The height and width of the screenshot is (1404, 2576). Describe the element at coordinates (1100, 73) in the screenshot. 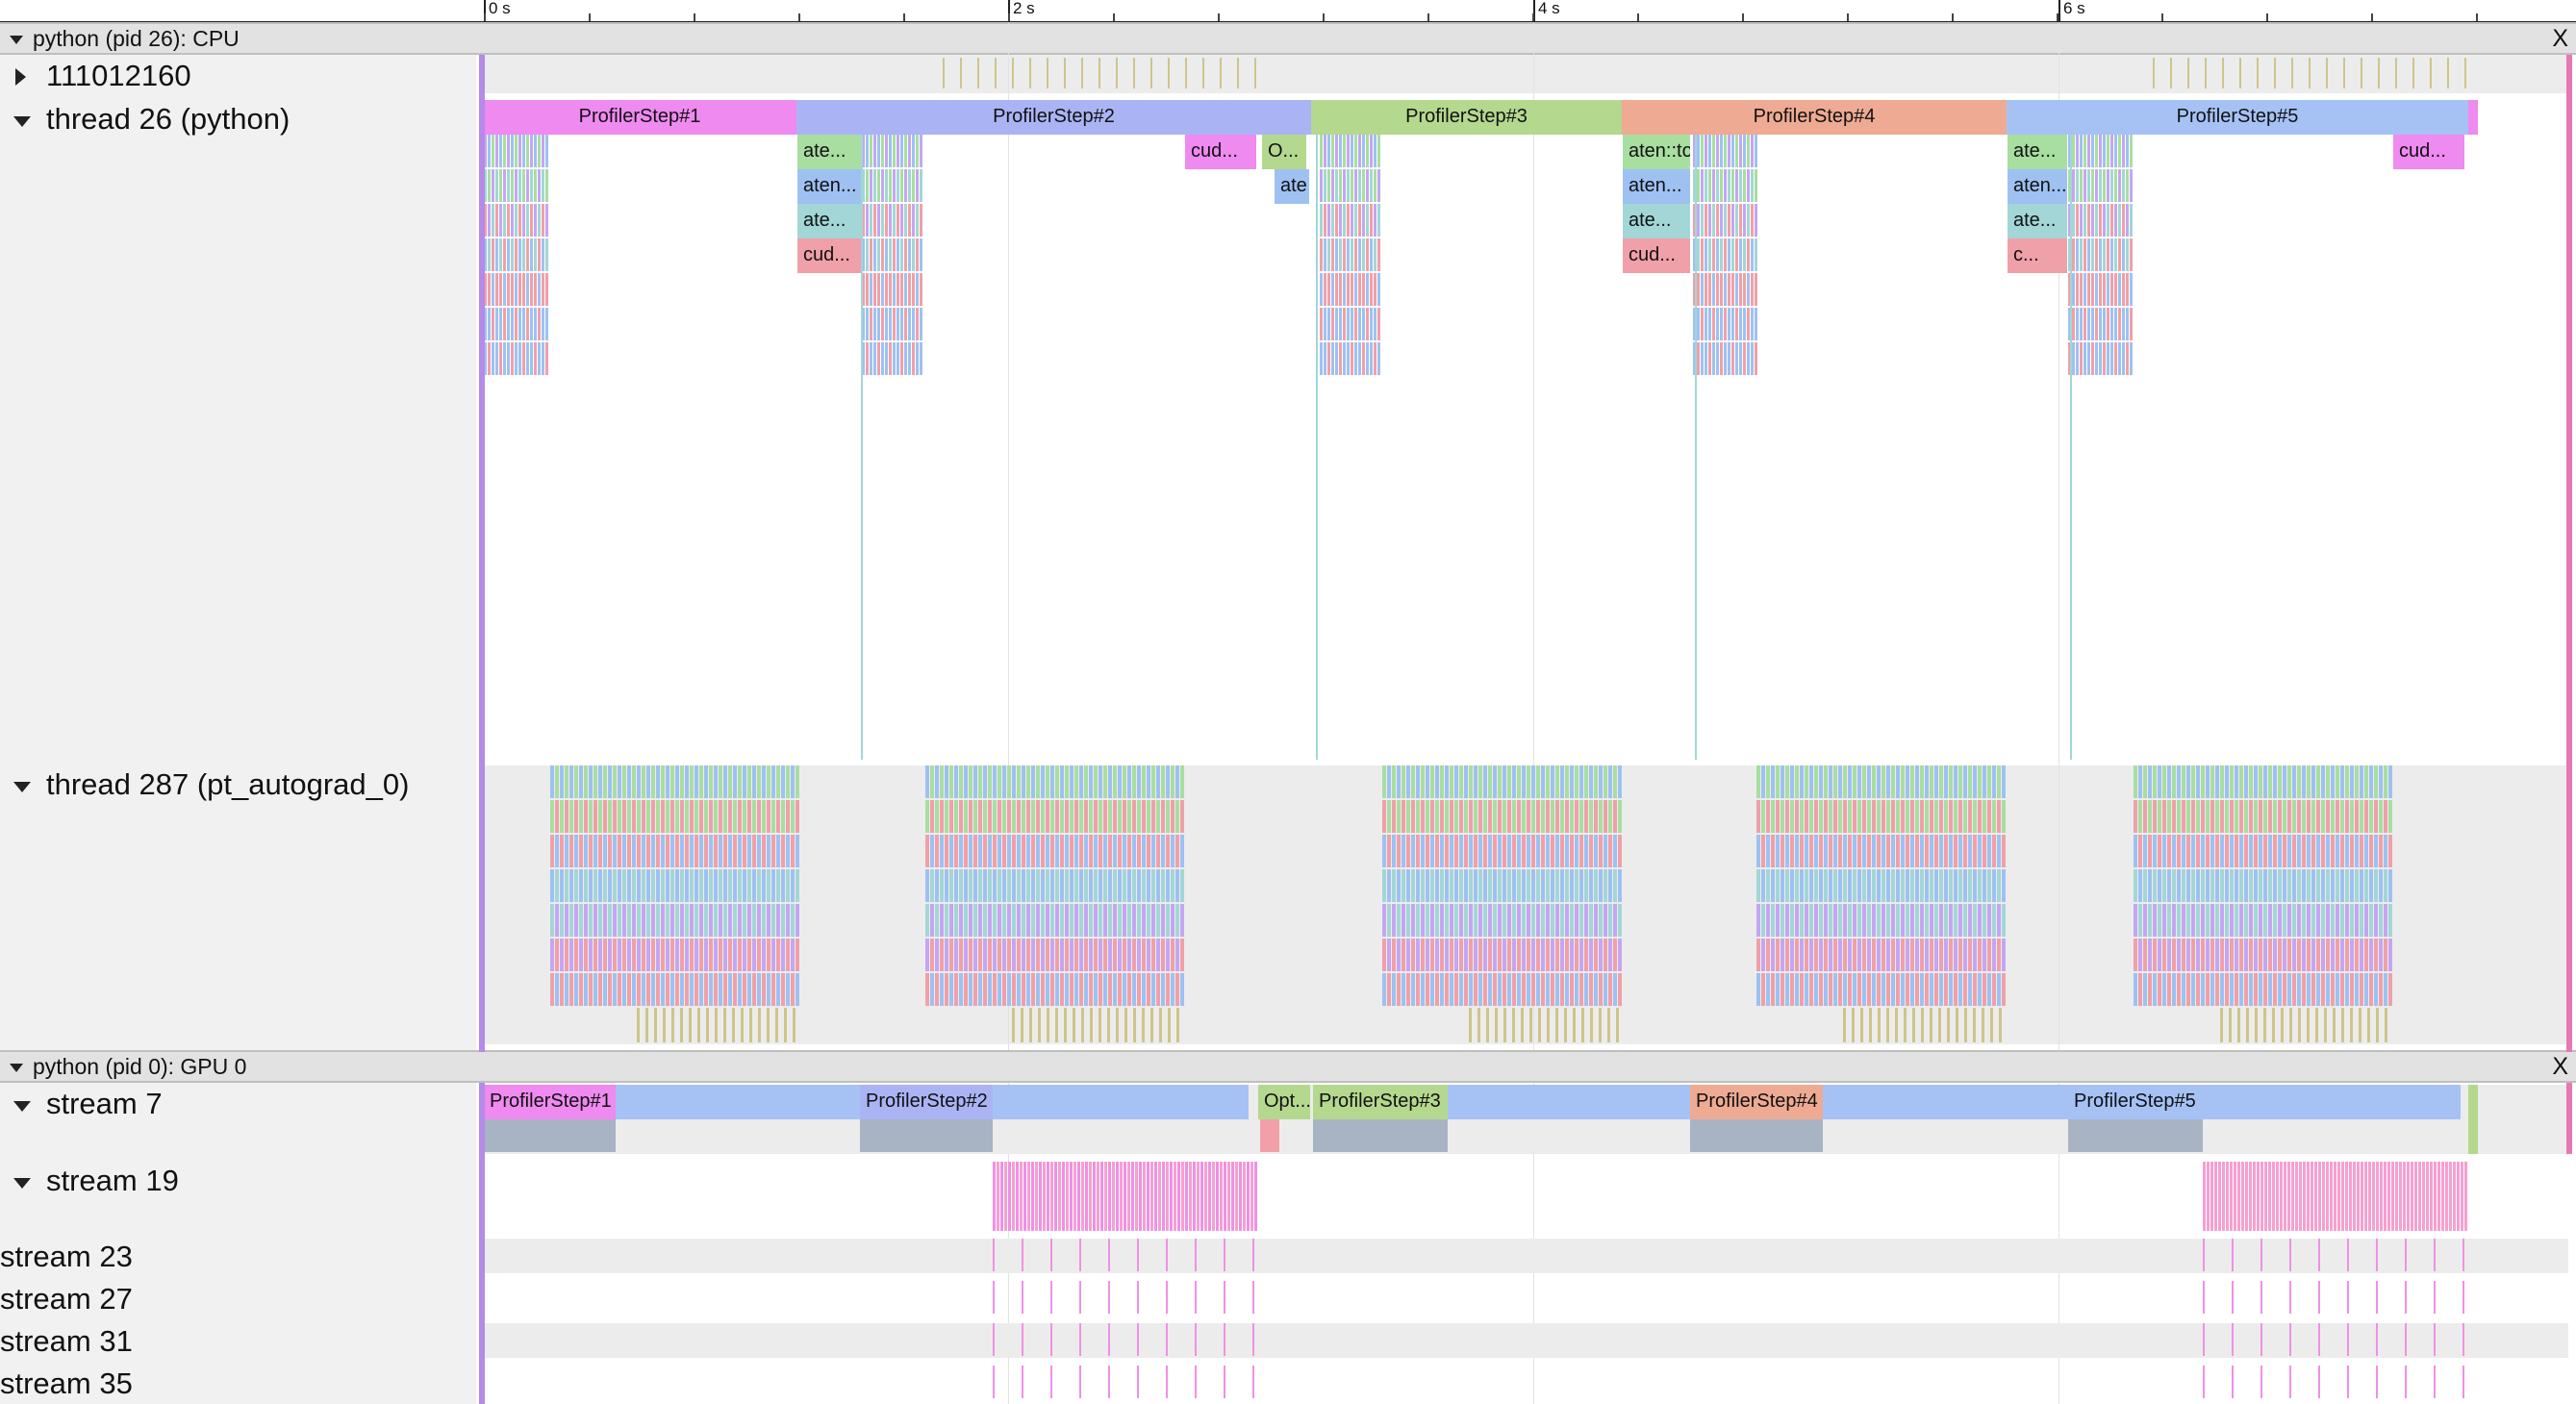

I see `counter-tick` at that location.